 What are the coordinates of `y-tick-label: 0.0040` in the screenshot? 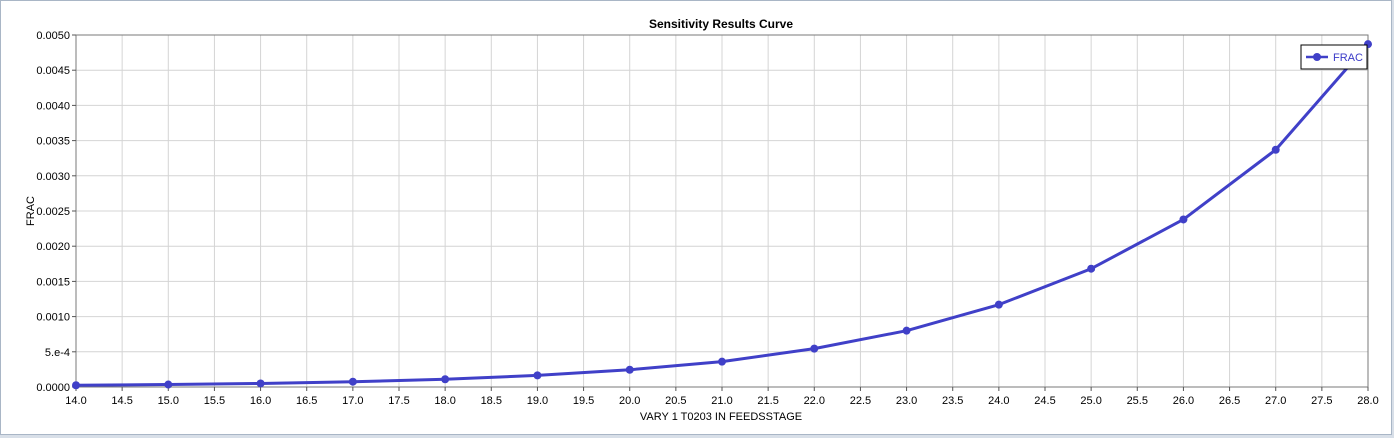 It's located at (53, 106).